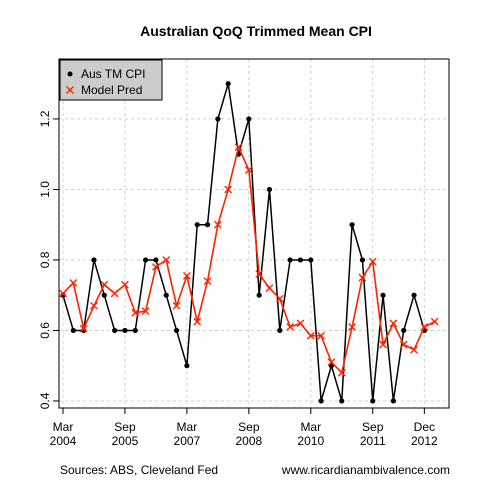 The height and width of the screenshot is (480, 480). Describe the element at coordinates (113, 74) in the screenshot. I see `legend-label-aus-tm-cpi: Aus TM CPI` at that location.